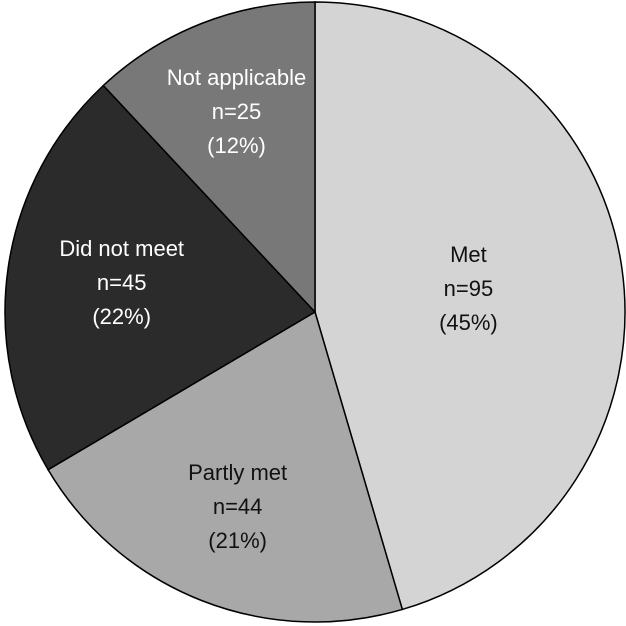 The width and height of the screenshot is (626, 626). I want to click on slice-percent-label: (21%), so click(237, 540).